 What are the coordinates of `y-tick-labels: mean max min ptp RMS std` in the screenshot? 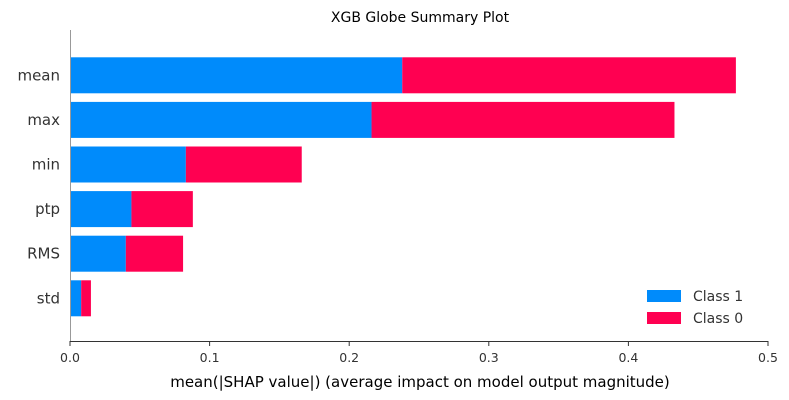 It's located at (38, 186).